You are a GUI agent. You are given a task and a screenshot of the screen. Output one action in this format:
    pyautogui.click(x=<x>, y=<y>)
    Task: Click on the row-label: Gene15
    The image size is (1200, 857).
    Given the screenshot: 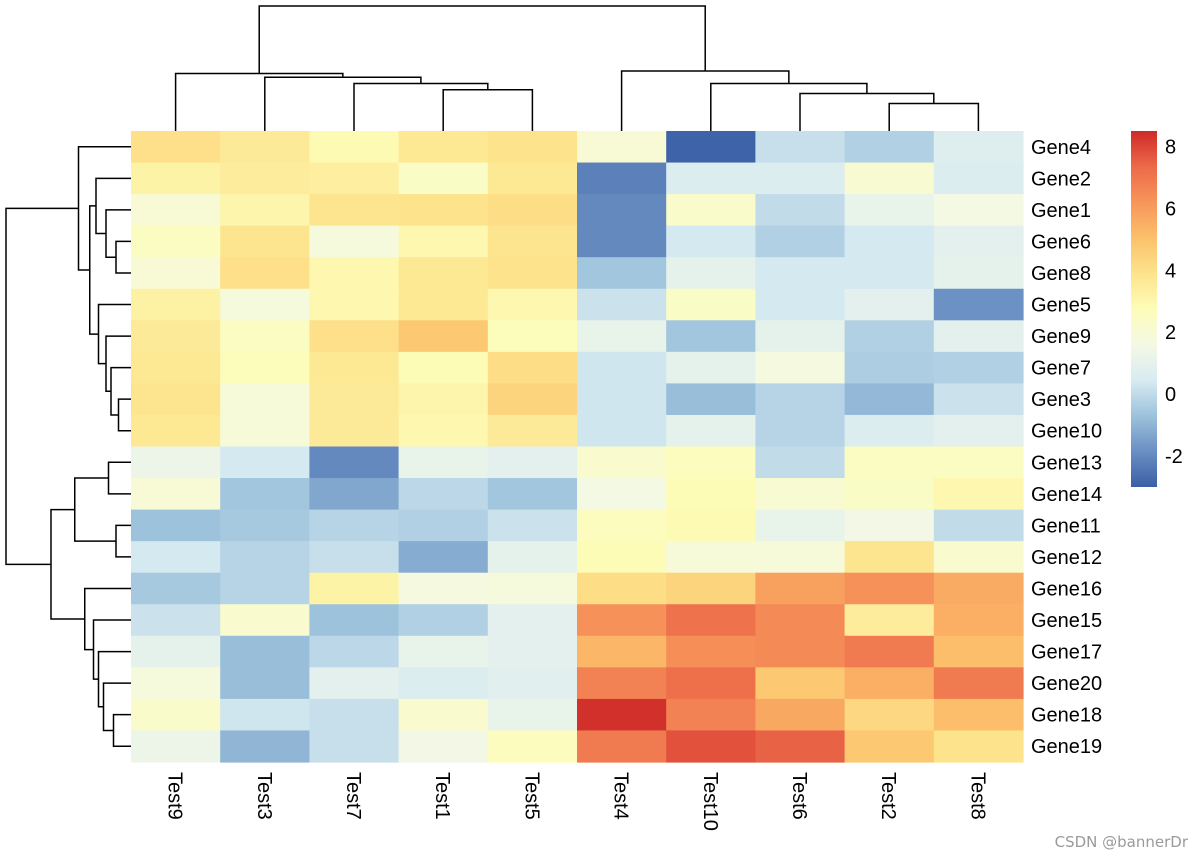 What is the action you would take?
    pyautogui.click(x=1066, y=621)
    